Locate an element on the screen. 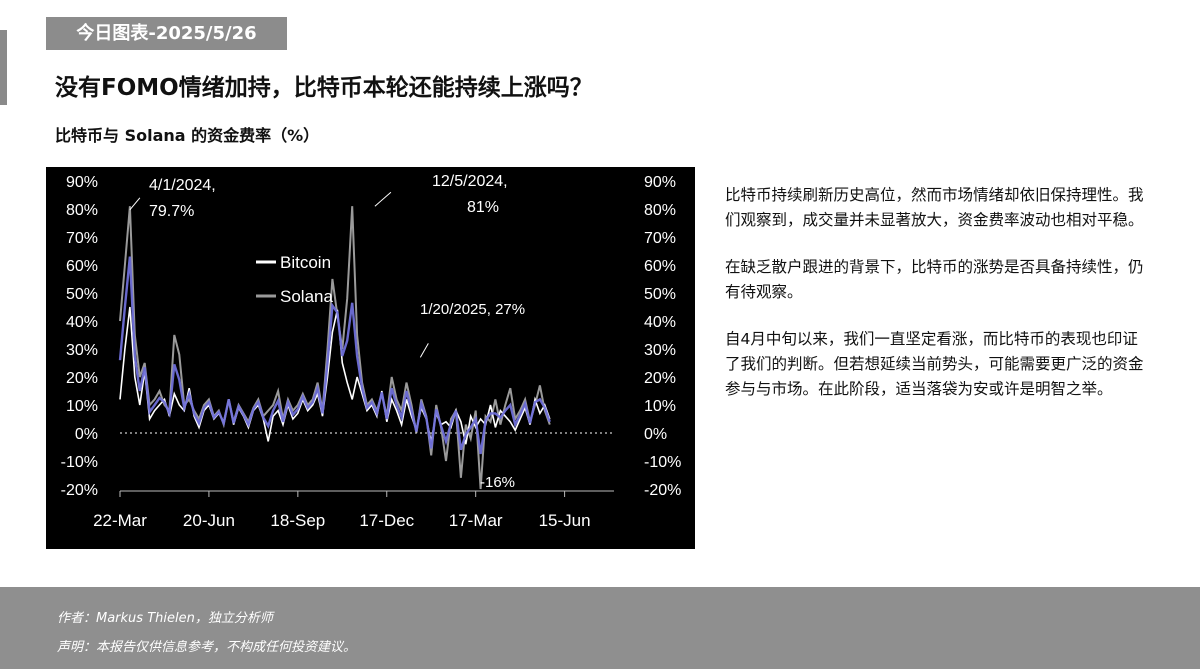 The image size is (1200, 669). disclaimer-line: 声明：本报告仅供信息参考，不构成任何投资建议。 is located at coordinates (207, 647).